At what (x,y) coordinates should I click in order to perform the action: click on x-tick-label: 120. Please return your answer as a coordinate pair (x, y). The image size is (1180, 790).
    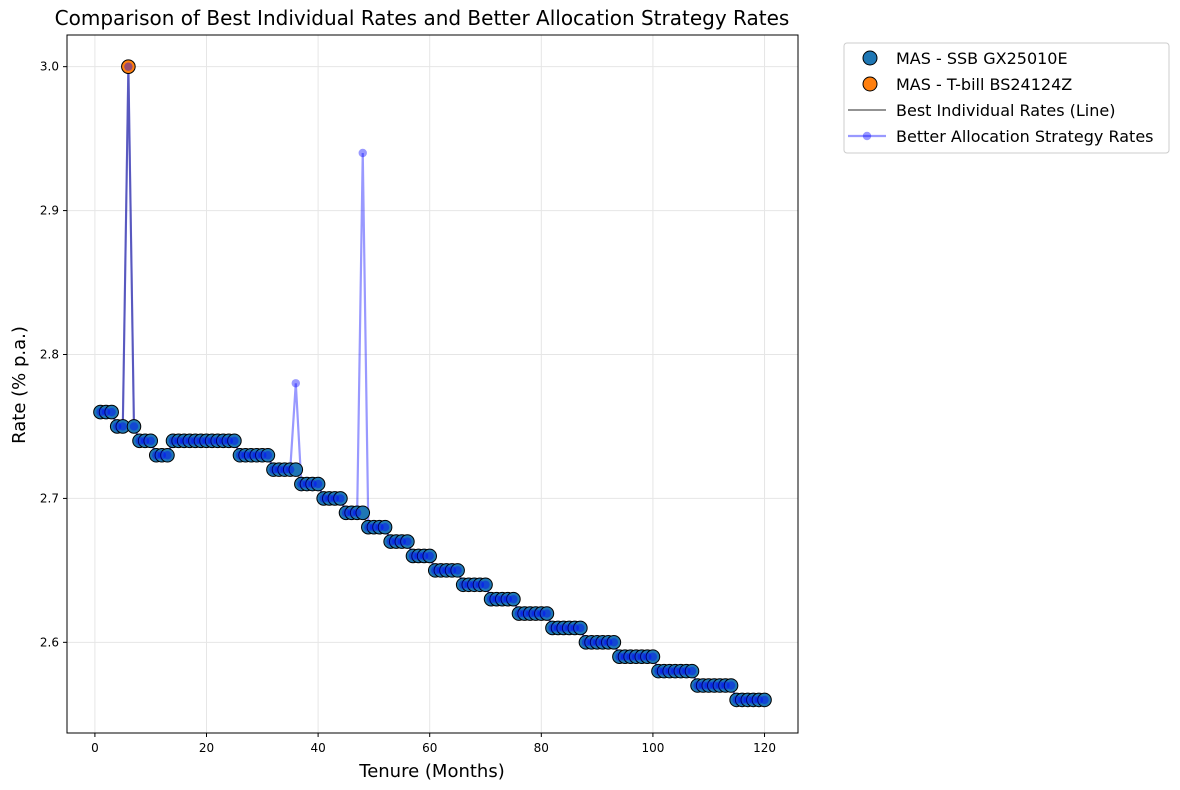
    Looking at the image, I should click on (764, 748).